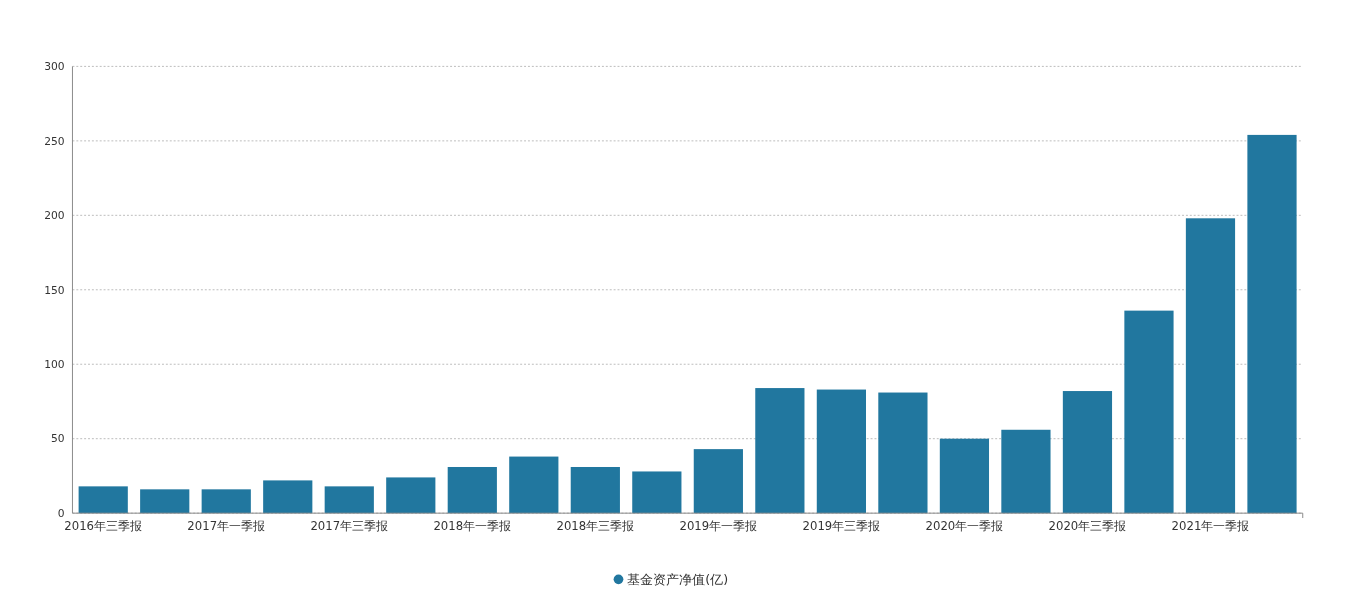 The image size is (1346, 600). I want to click on x-tick-label: 2017年一季报, so click(226, 525).